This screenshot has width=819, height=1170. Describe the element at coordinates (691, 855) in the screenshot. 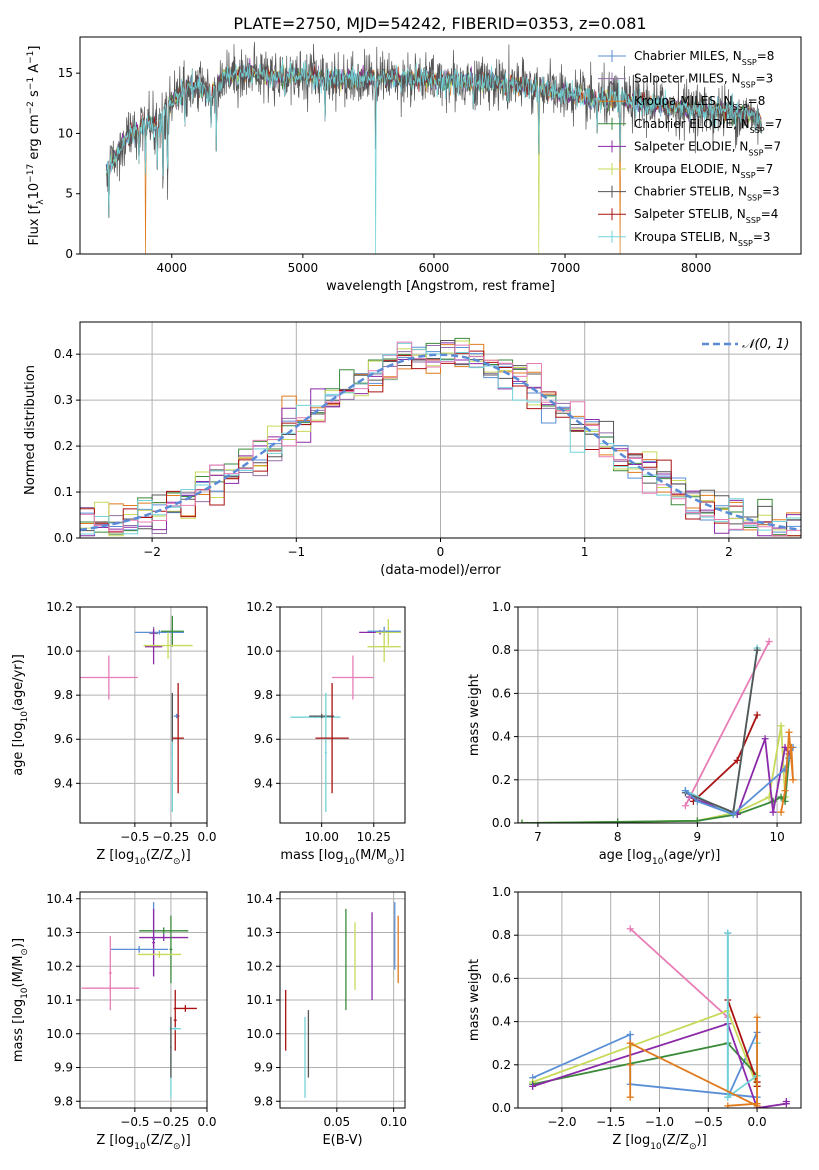

I see `x-axis-label-part: (age/yr)]` at that location.